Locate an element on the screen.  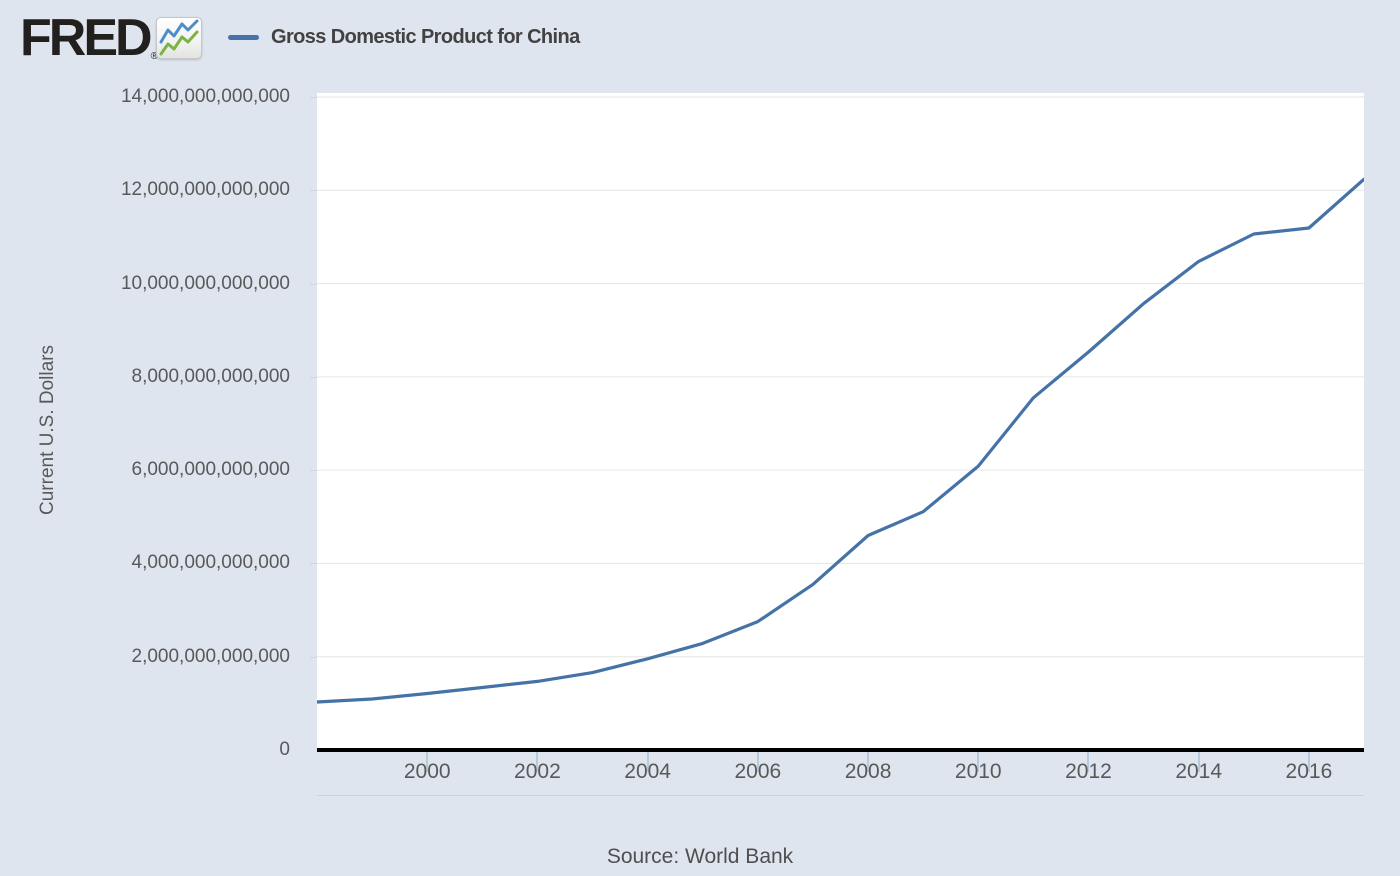
fred-logo: FRED ® is located at coordinates (89, 38).